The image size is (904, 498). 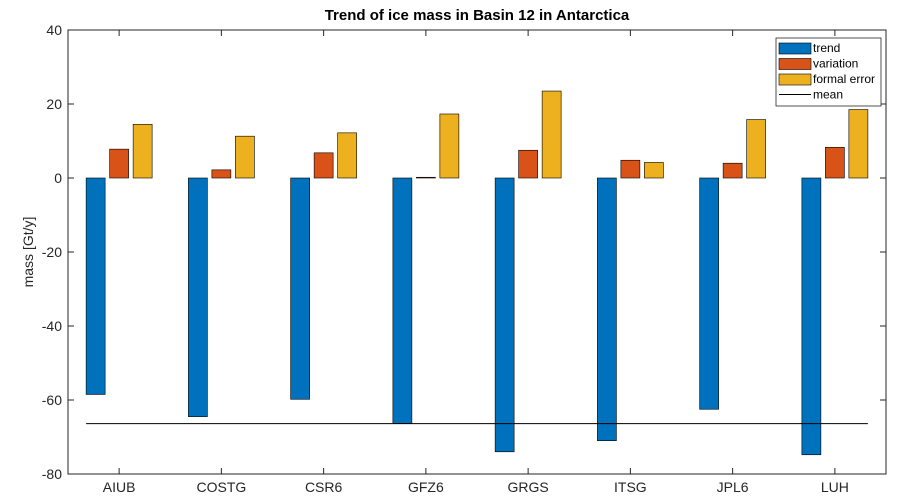 What do you see at coordinates (709, 293) in the screenshot?
I see `bar-trend-jpl6` at bounding box center [709, 293].